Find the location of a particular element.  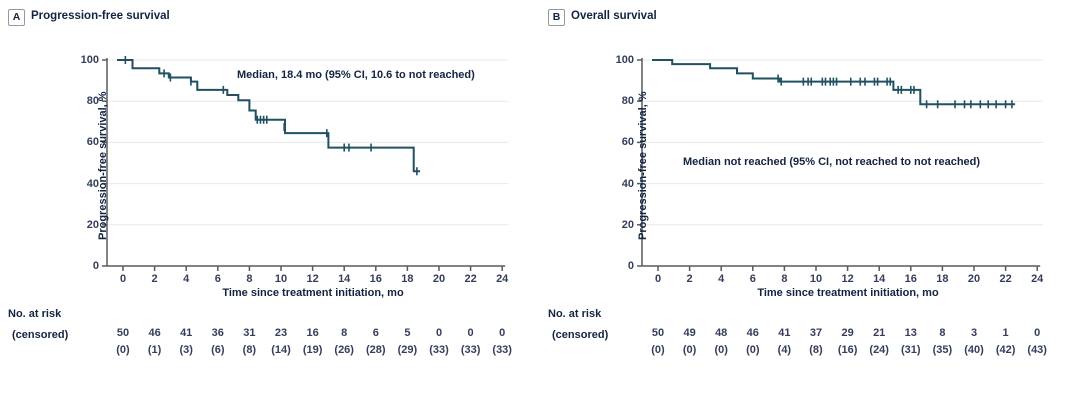

censored-count: (14) is located at coordinates (281, 350).